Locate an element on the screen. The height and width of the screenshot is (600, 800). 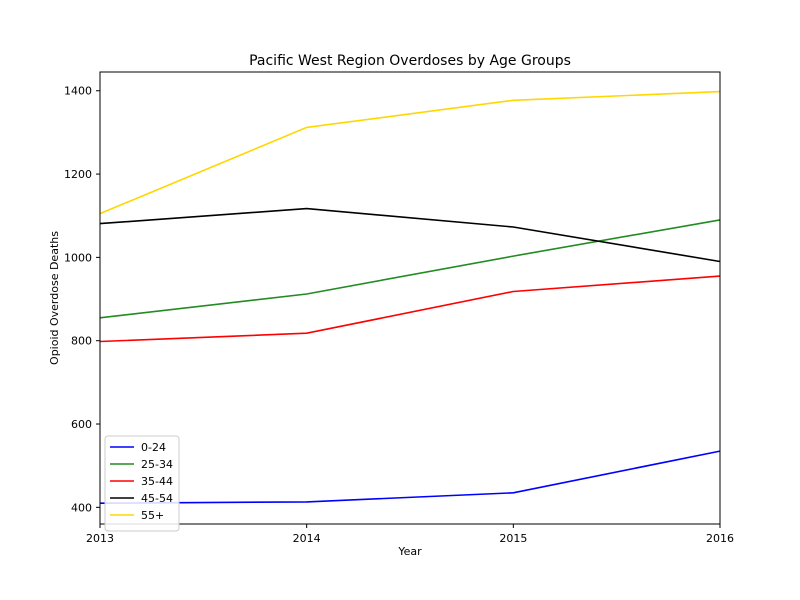
legend: 0-24 25-34 35-44 45-54 55+ is located at coordinates (142, 483).